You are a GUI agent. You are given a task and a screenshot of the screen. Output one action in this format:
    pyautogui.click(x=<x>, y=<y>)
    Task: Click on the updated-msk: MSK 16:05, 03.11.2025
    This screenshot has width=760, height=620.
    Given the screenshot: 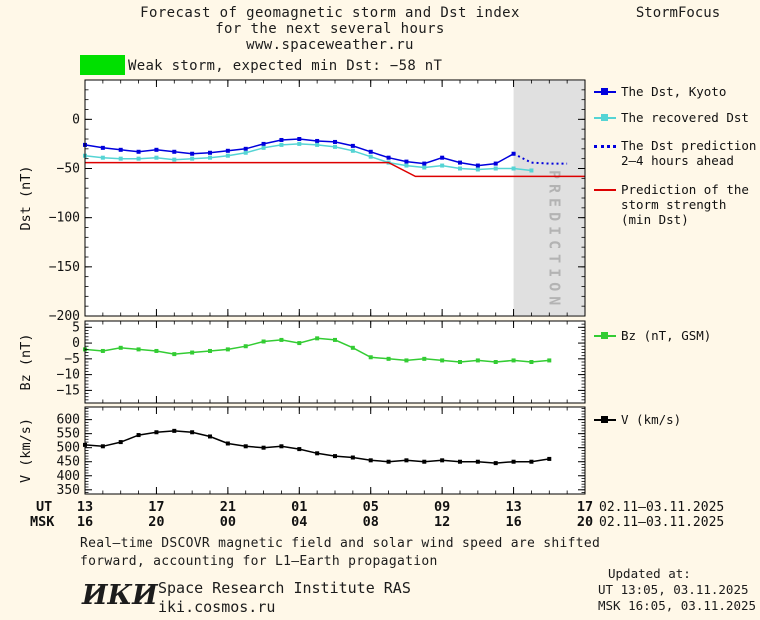 What is the action you would take?
    pyautogui.click(x=677, y=605)
    